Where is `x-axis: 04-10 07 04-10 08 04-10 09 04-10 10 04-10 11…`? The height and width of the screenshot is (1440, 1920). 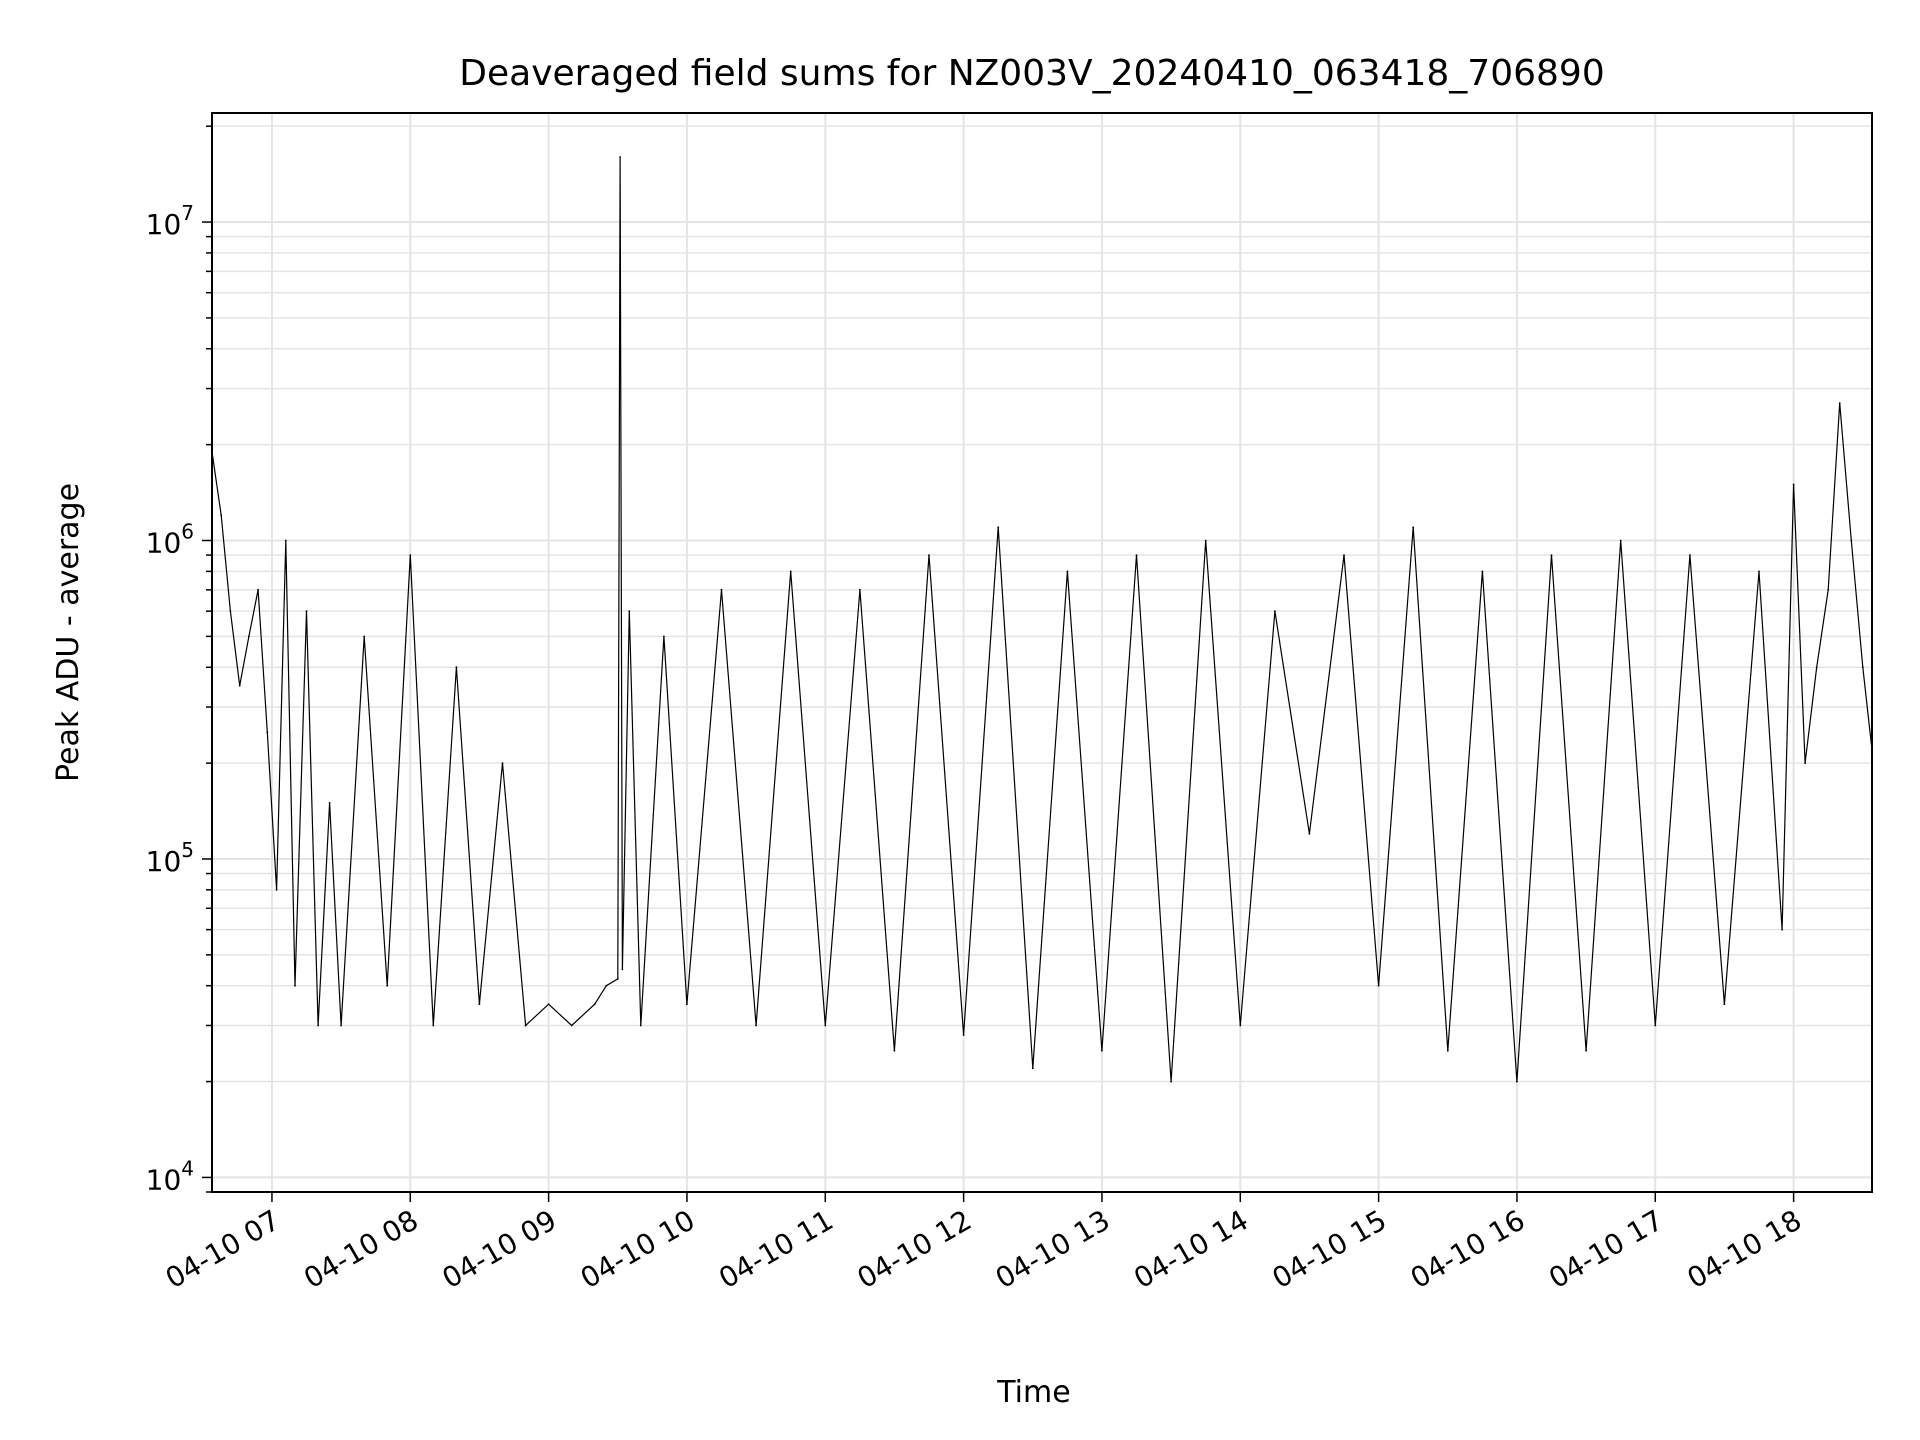 x-axis: 04-10 07 04-10 08 04-10 09 04-10 10 04-10 11… is located at coordinates (983, 1243).